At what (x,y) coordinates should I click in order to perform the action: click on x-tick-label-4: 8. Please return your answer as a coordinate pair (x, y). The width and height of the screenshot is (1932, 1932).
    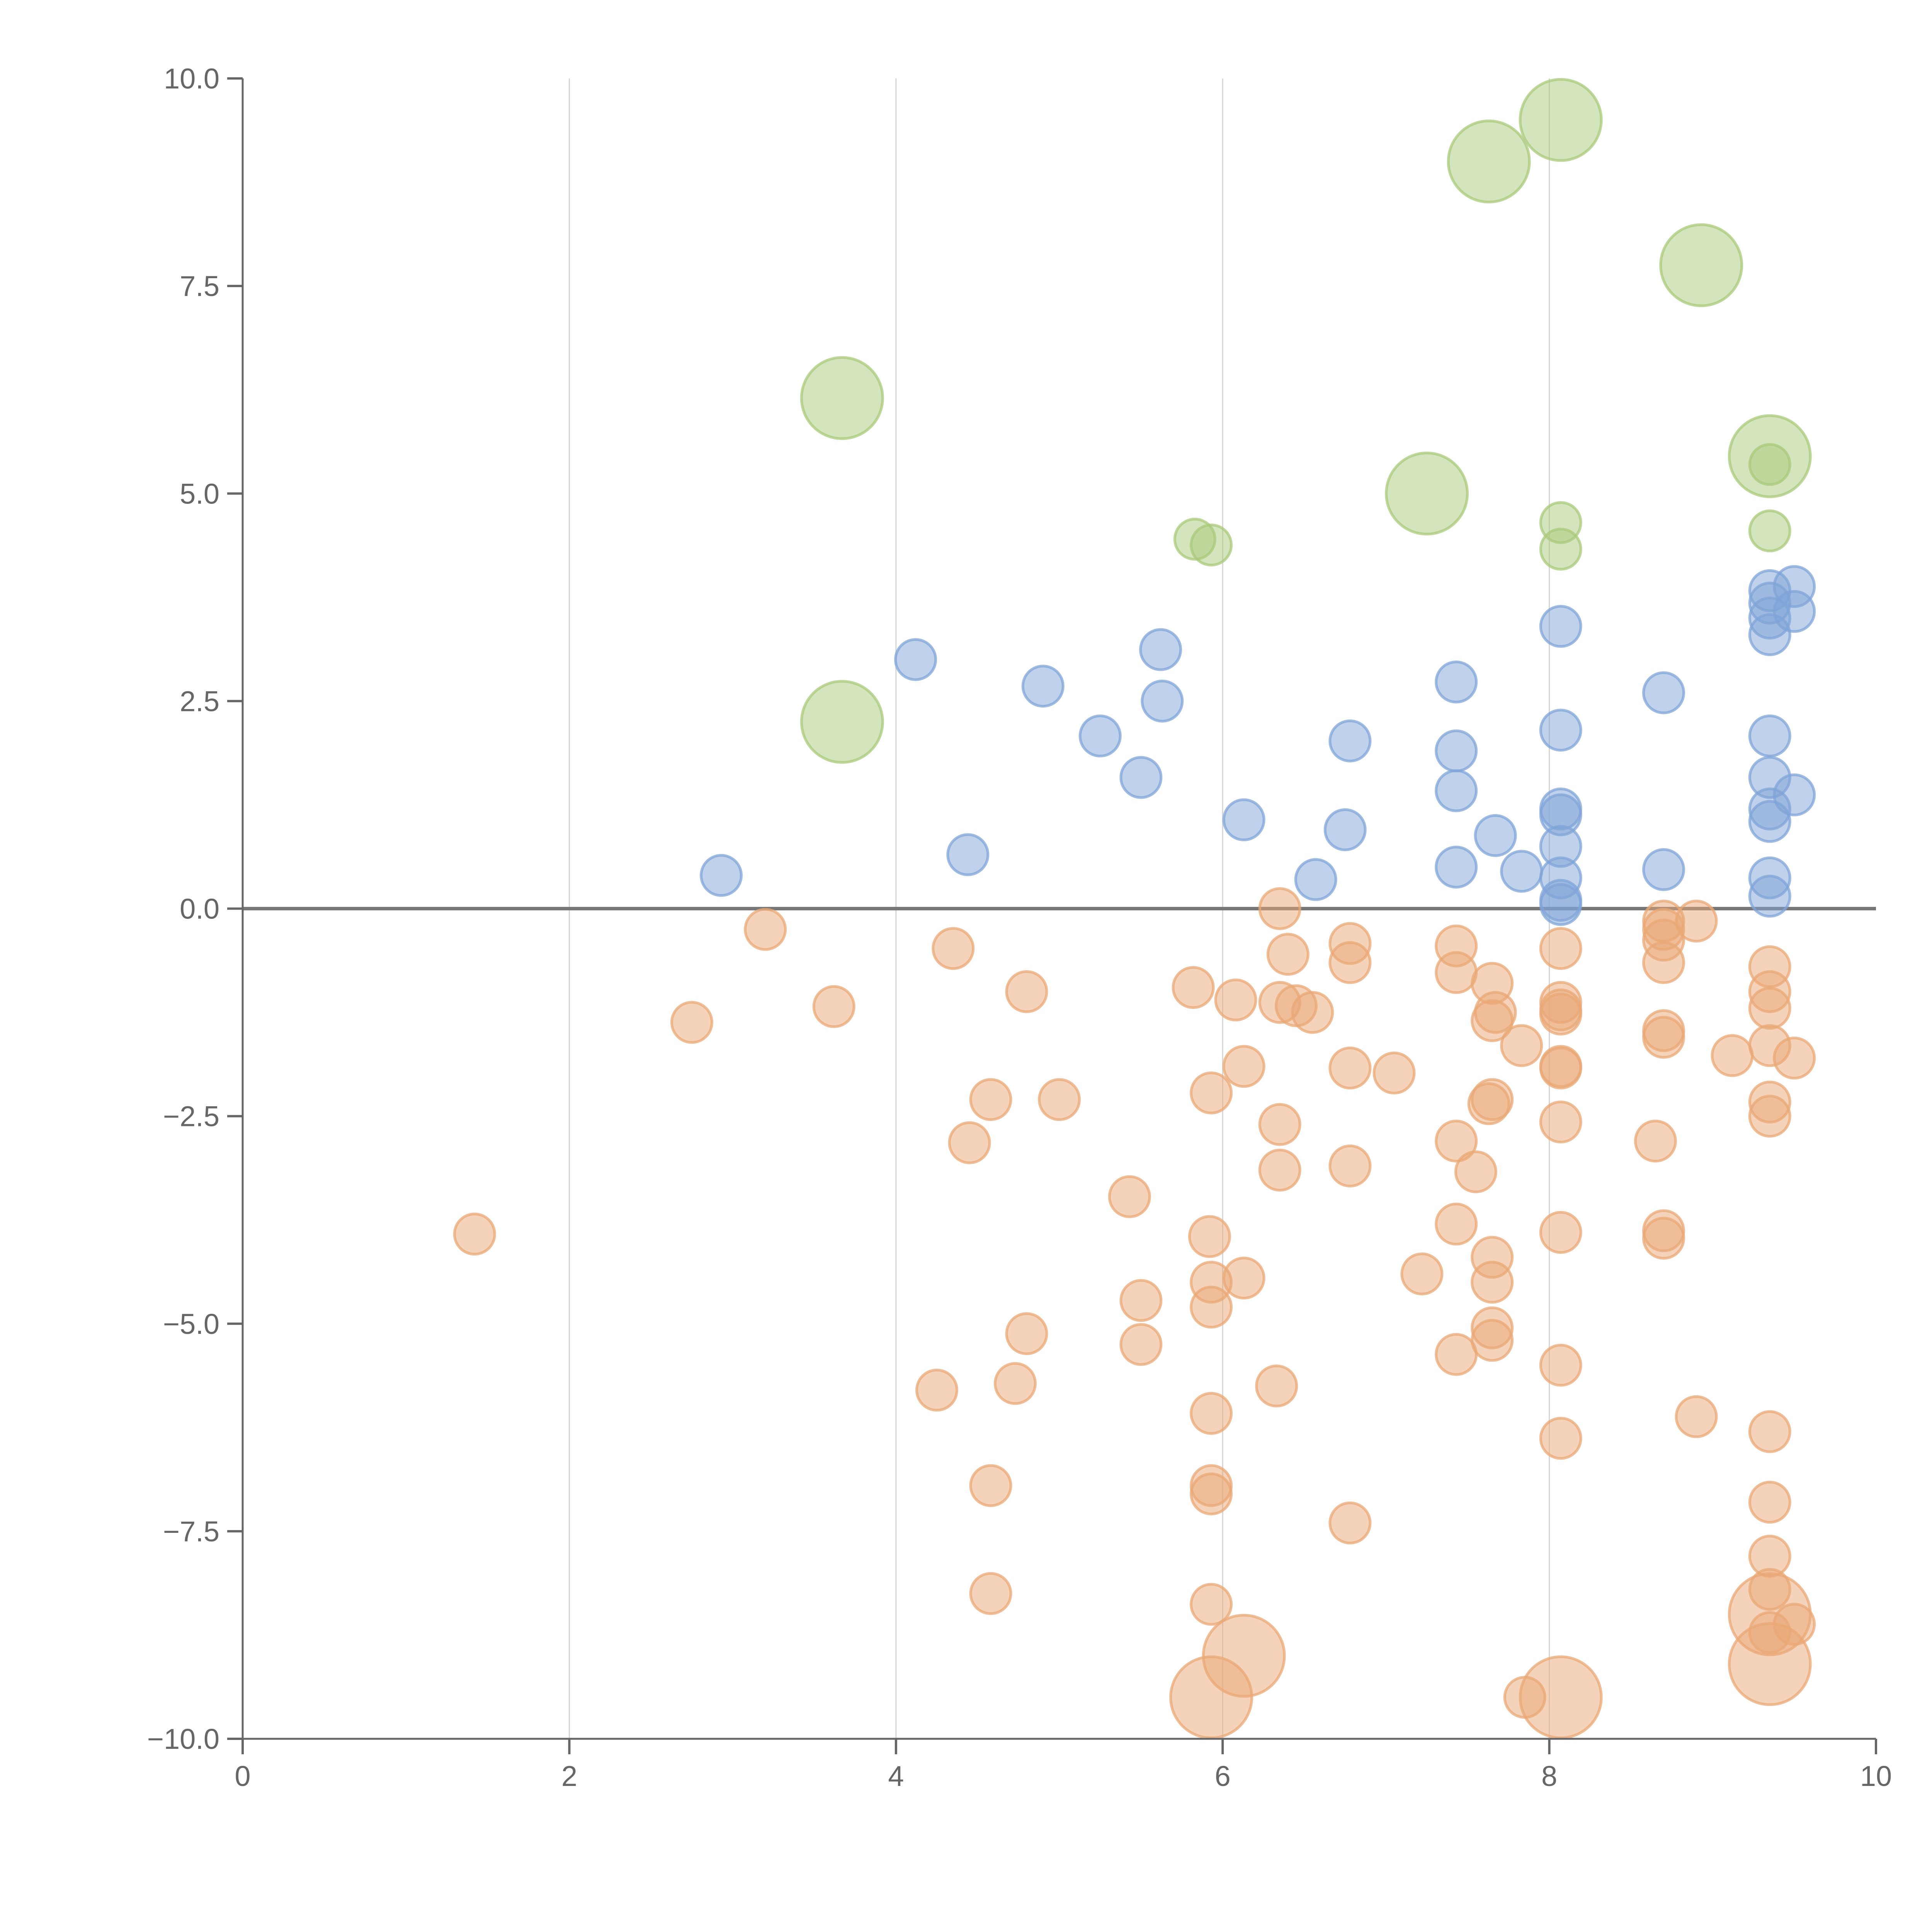
    Looking at the image, I should click on (1549, 1776).